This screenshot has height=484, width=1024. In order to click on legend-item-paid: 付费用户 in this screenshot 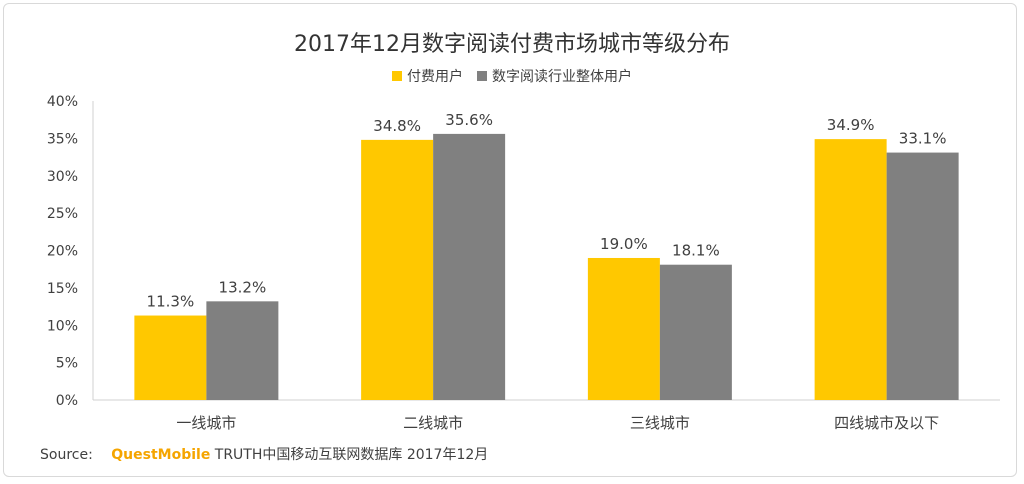, I will do `click(427, 76)`.